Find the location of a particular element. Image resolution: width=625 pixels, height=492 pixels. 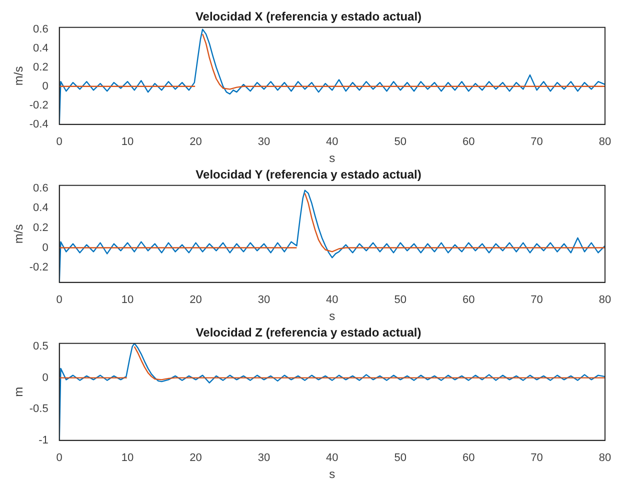

y-tick-label: -1 is located at coordinates (43, 440).